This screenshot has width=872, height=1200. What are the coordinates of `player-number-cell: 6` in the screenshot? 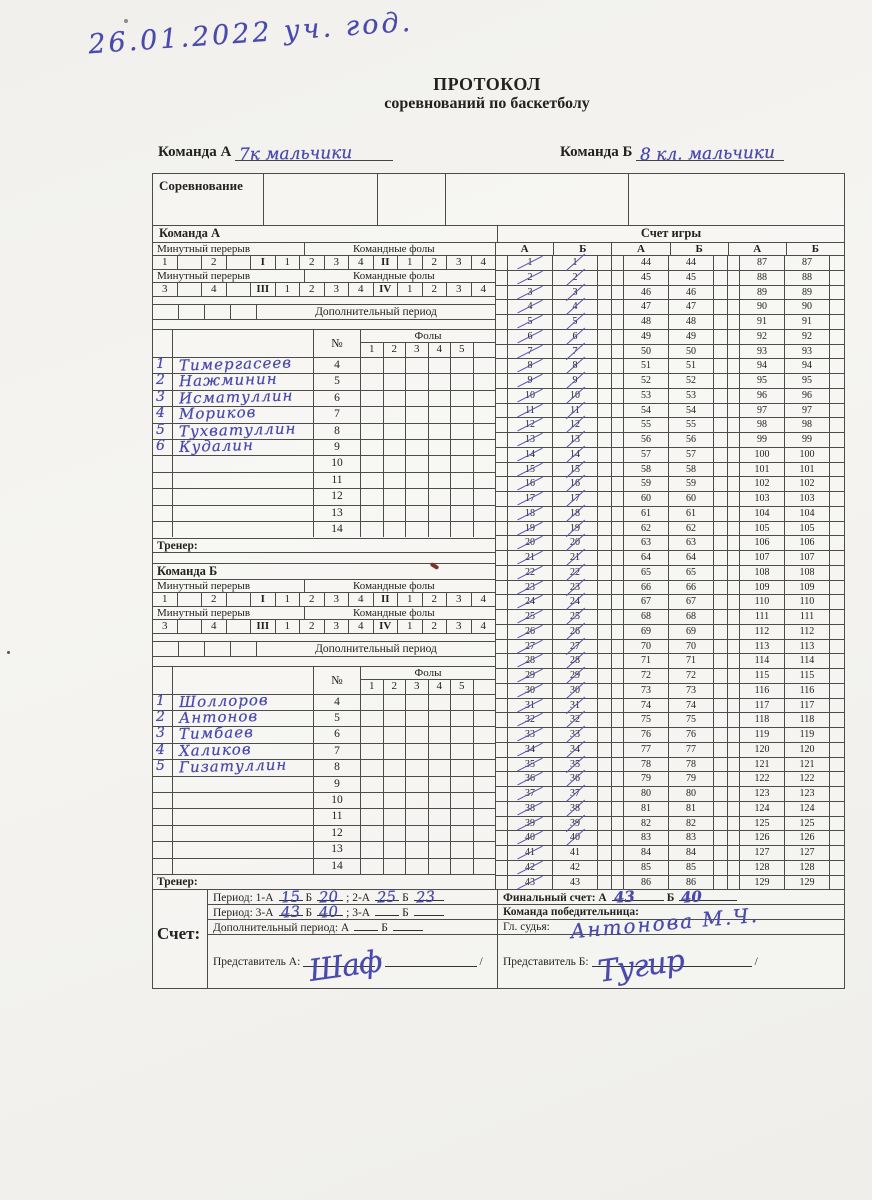 It's located at (337, 735).